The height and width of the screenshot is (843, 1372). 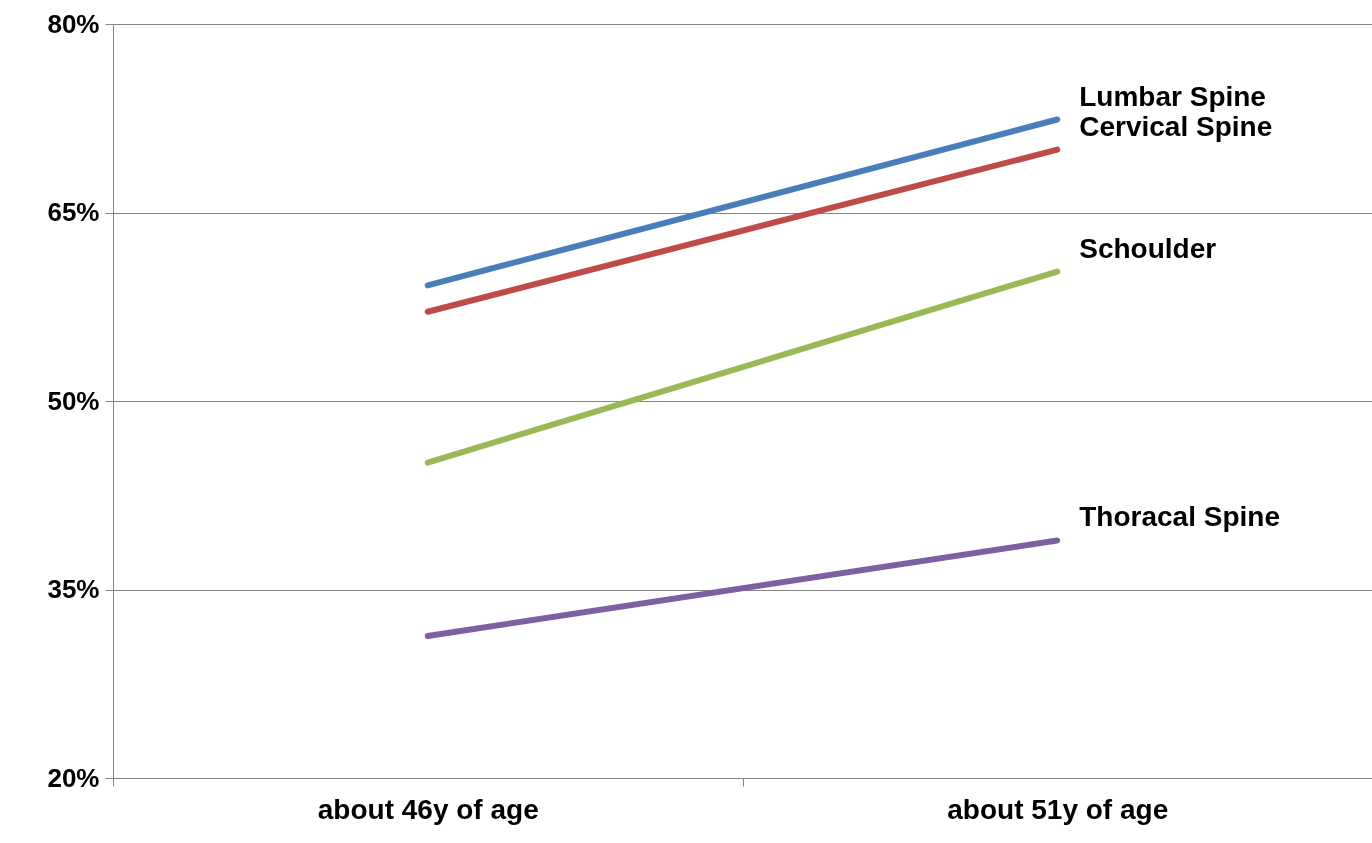 I want to click on x-tick-label: about 46y of age, so click(x=428, y=809).